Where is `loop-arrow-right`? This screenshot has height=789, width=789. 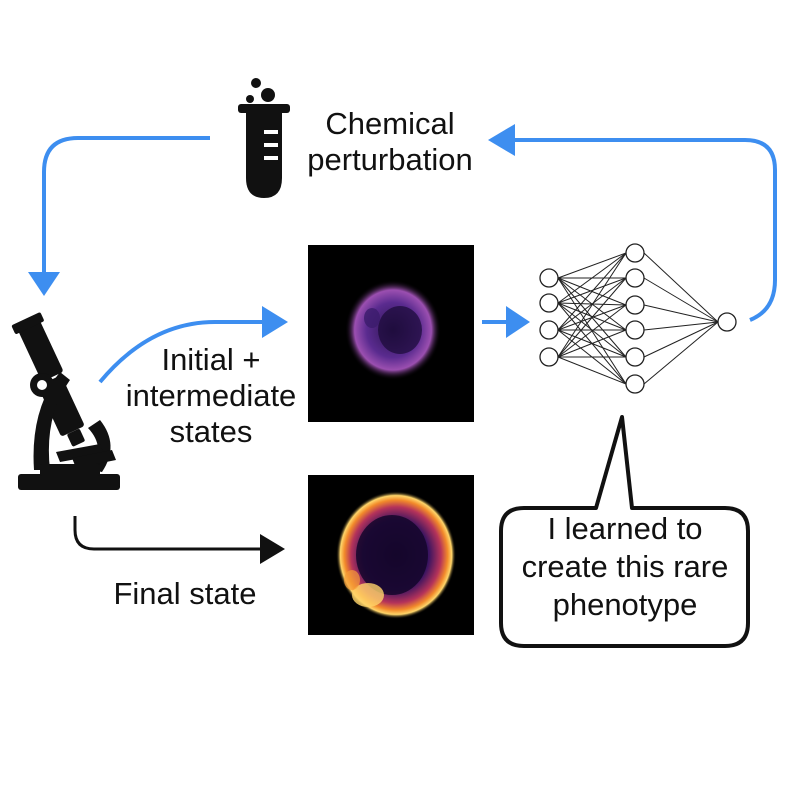
loop-arrow-right is located at coordinates (632, 223).